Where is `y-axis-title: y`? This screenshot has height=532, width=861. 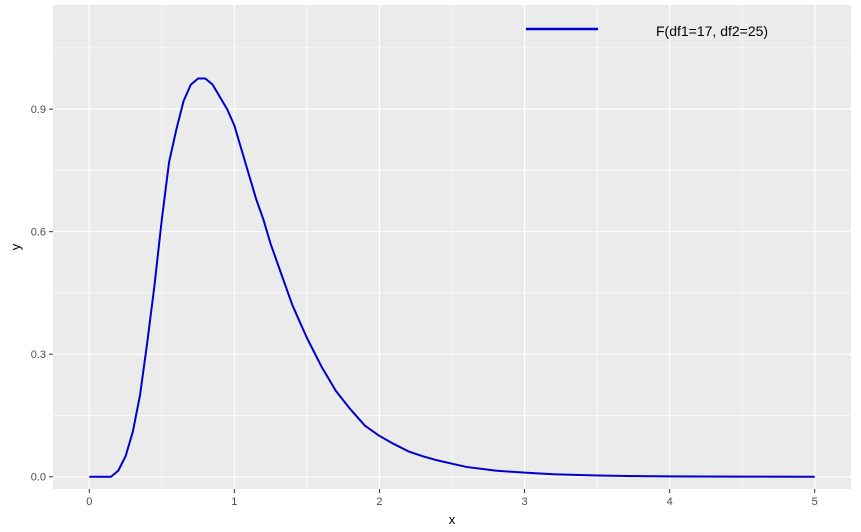
y-axis-title: y is located at coordinates (15, 246).